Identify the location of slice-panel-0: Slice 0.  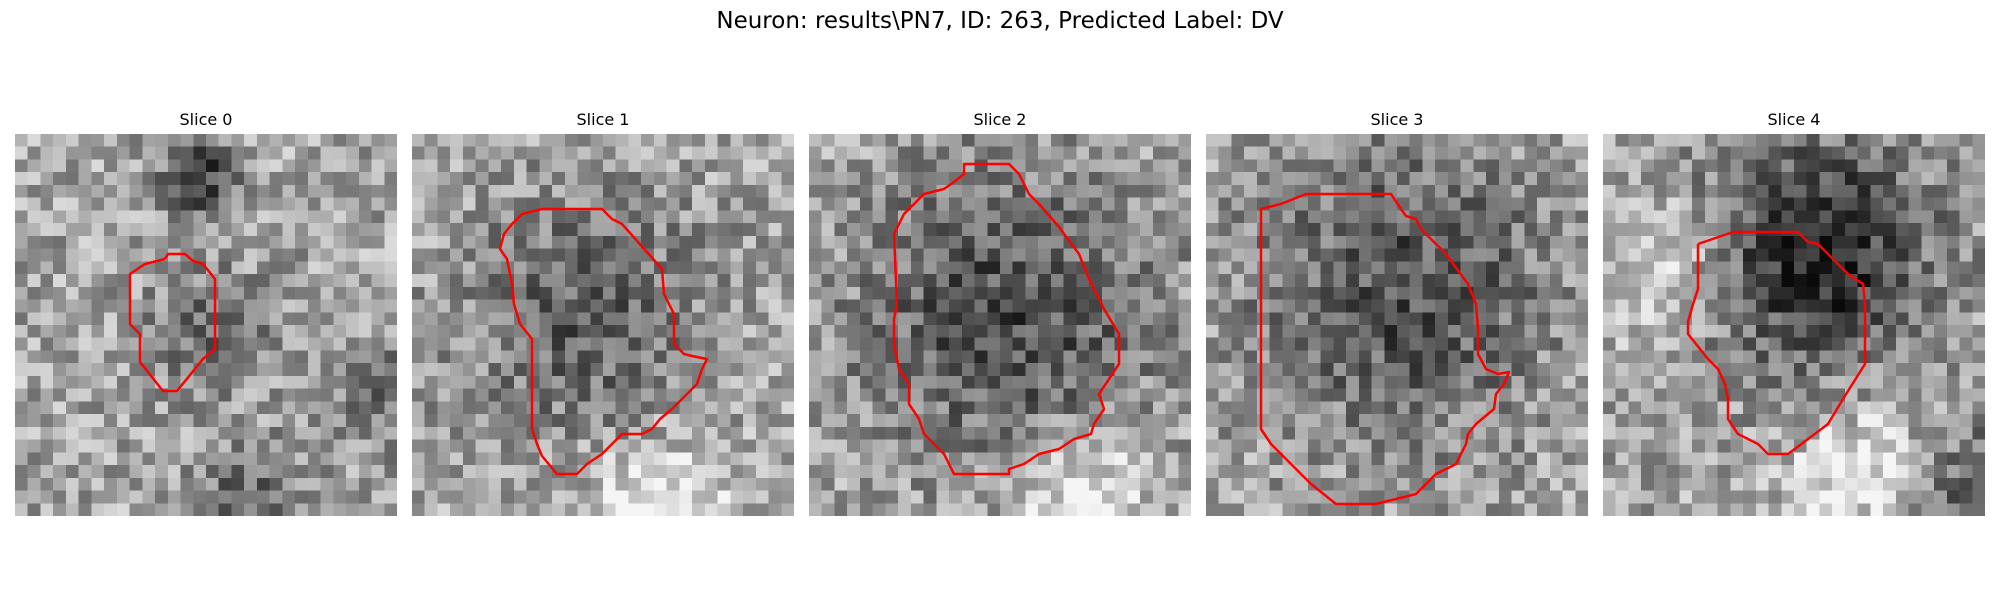
(206, 313).